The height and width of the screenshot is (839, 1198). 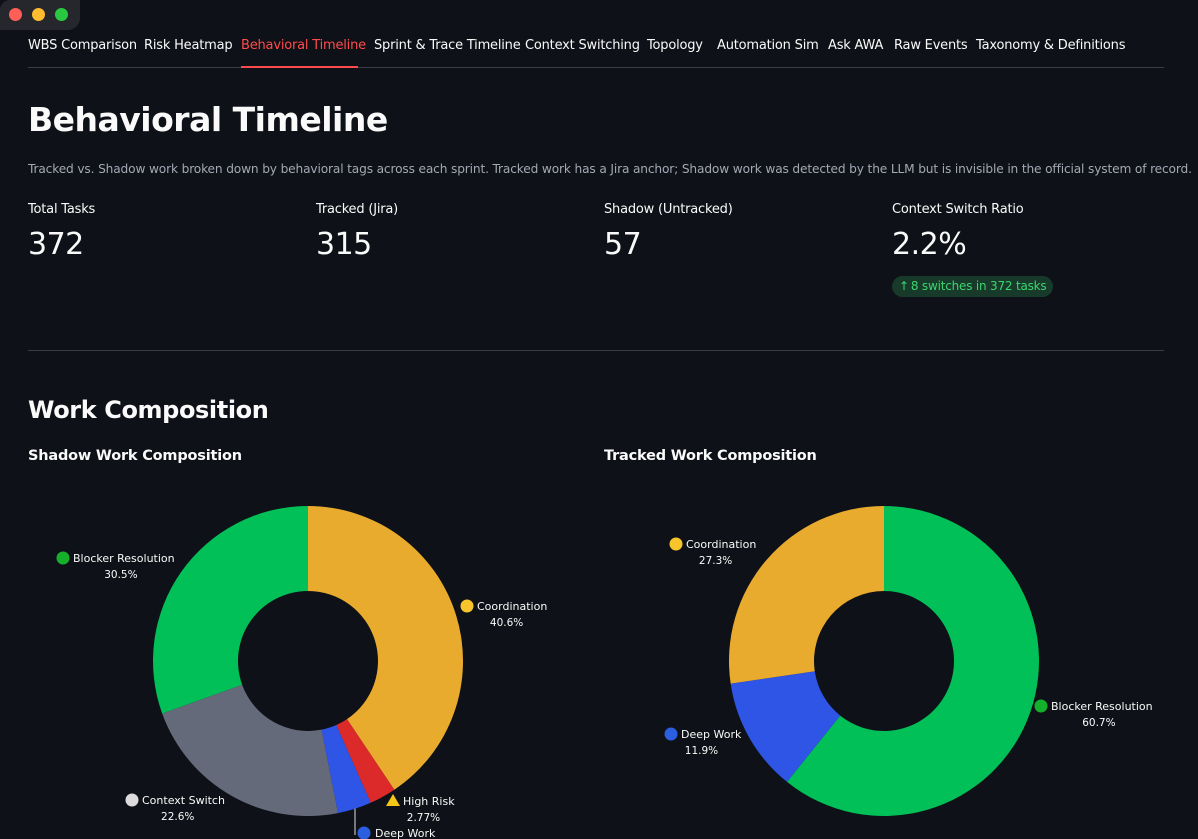 I want to click on page-title: Behavioral Timeline, so click(x=208, y=119).